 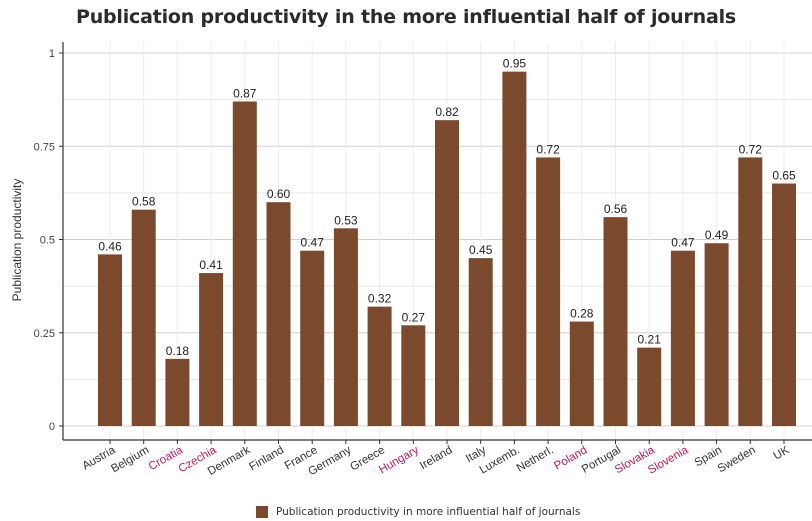 What do you see at coordinates (143, 317) in the screenshot?
I see `bar-belgium` at bounding box center [143, 317].